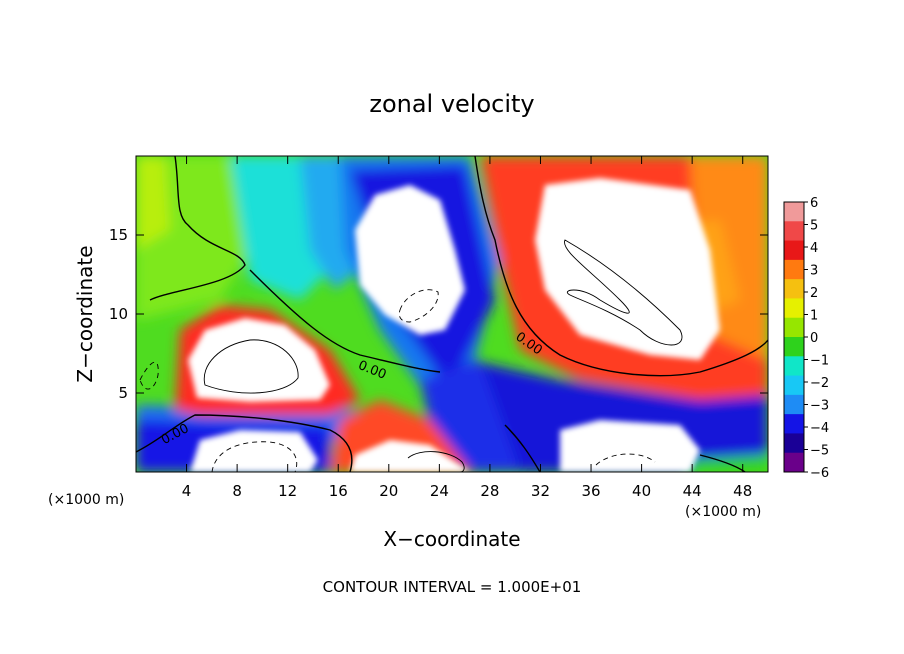 This screenshot has width=904, height=654. What do you see at coordinates (641, 491) in the screenshot?
I see `x-tick-label: 40` at bounding box center [641, 491].